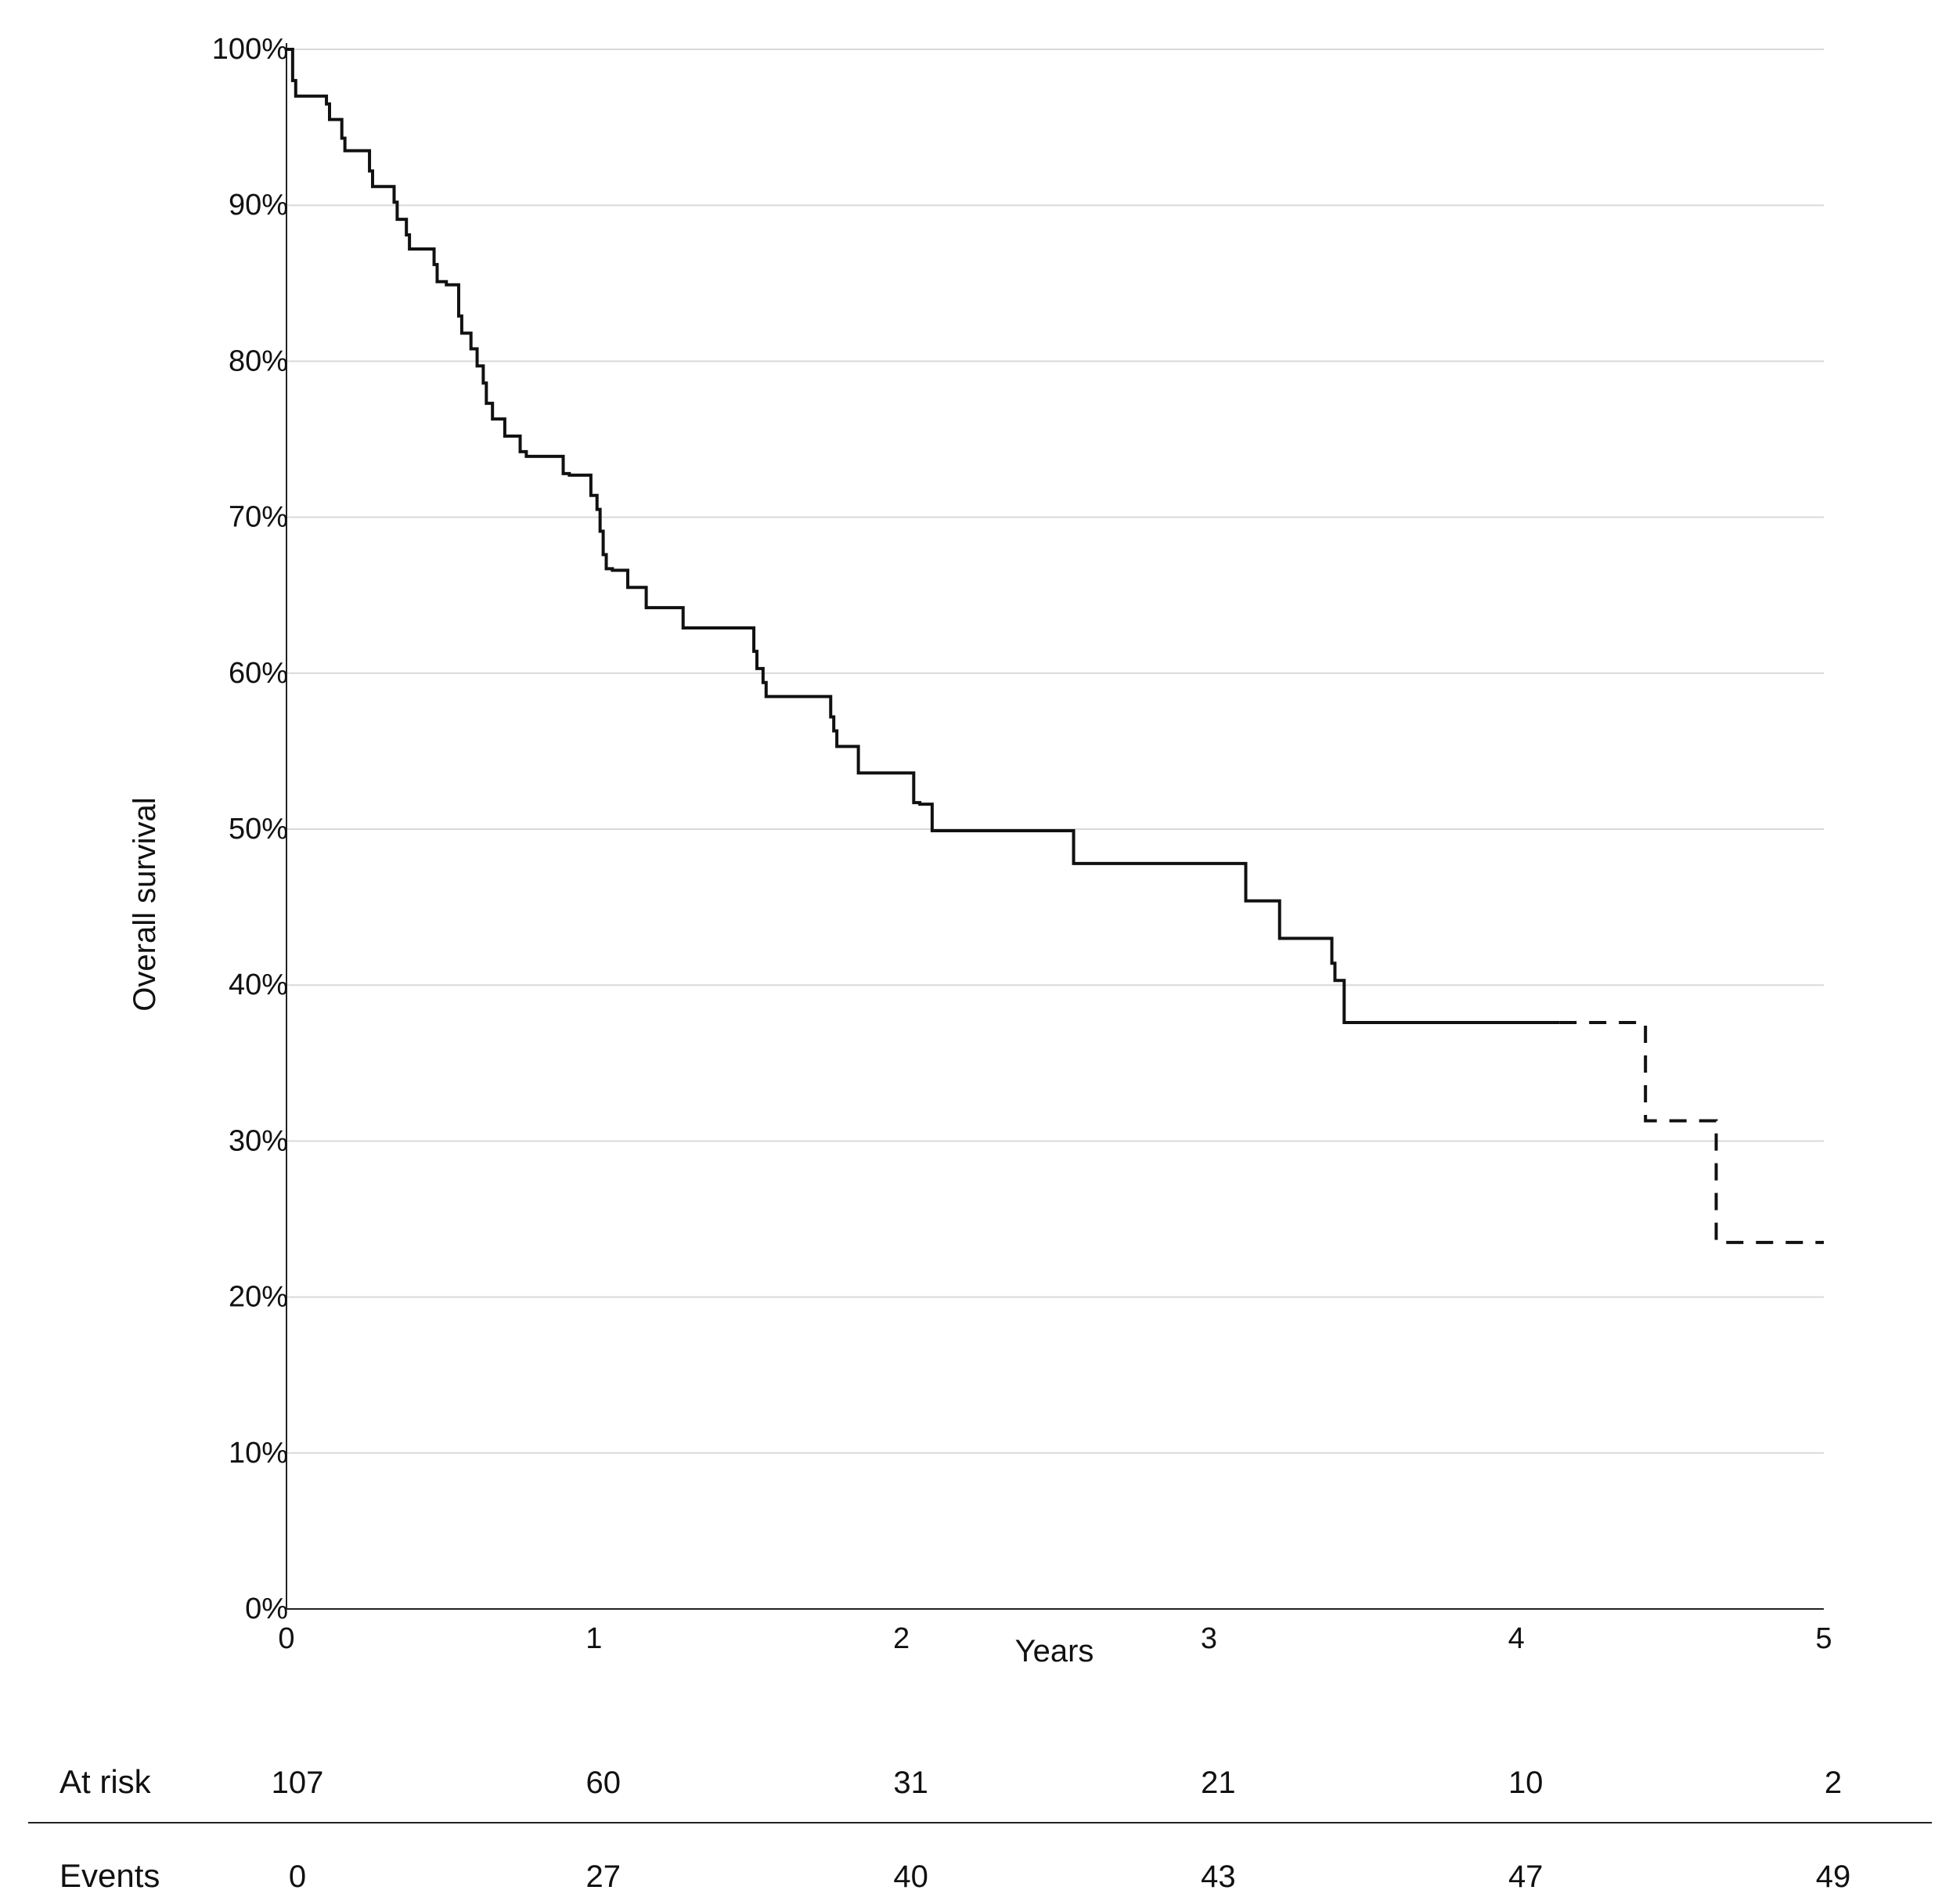 Image resolution: width=1960 pixels, height=1901 pixels. What do you see at coordinates (258, 360) in the screenshot?
I see `y-tick-label: 80%` at bounding box center [258, 360].